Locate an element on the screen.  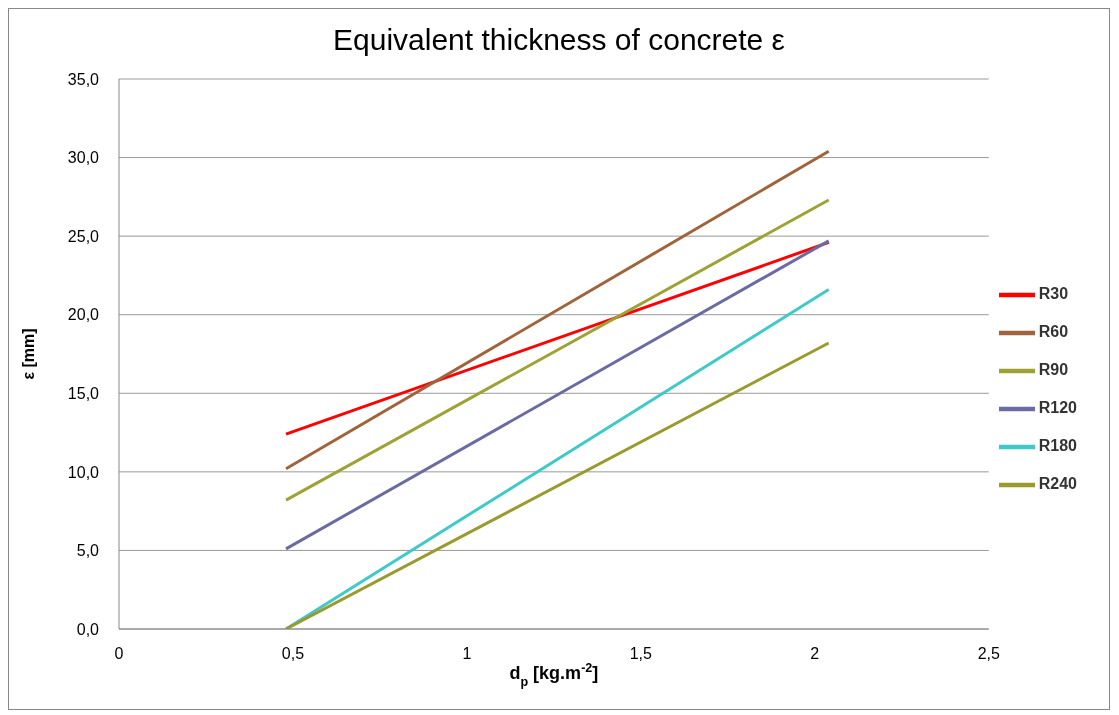
legend-label: R240 is located at coordinates (1057, 483).